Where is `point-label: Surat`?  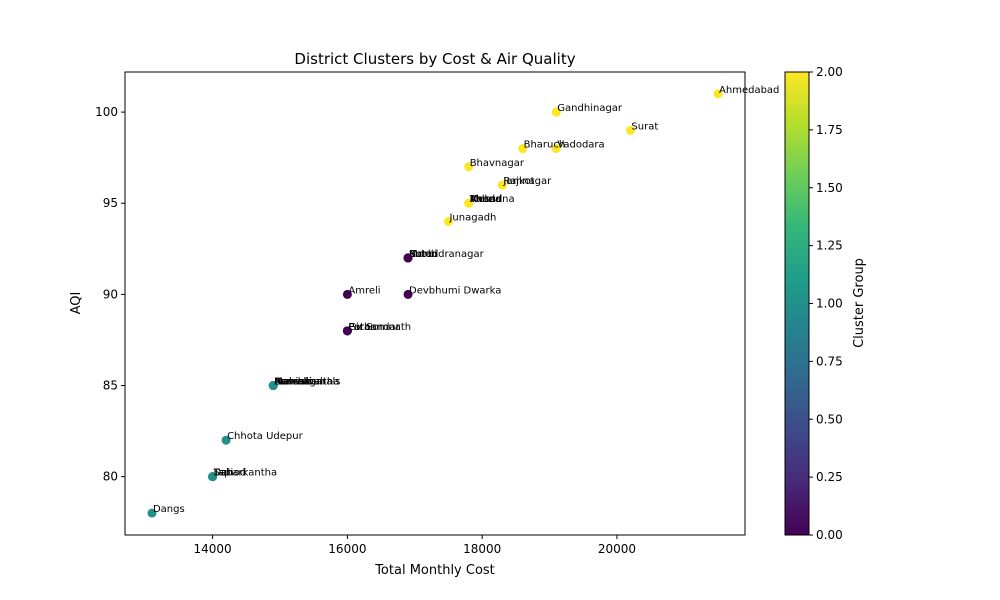
point-label: Surat is located at coordinates (644, 126).